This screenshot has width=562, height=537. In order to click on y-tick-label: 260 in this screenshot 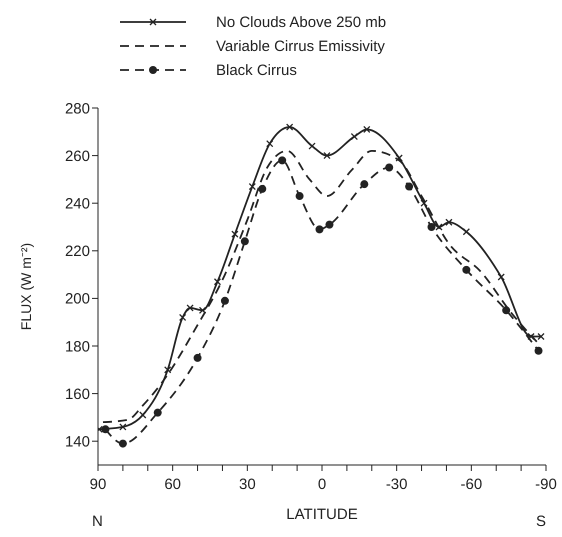, I will do `click(77, 156)`.